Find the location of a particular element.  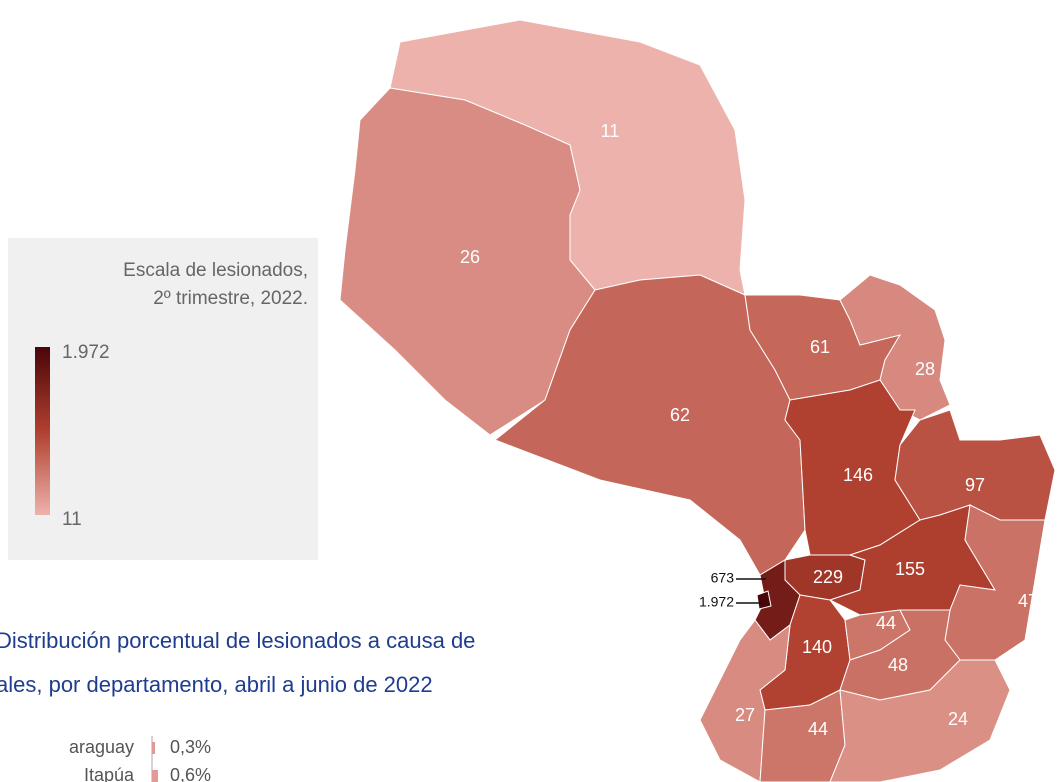

region-label: 47 is located at coordinates (1028, 601).